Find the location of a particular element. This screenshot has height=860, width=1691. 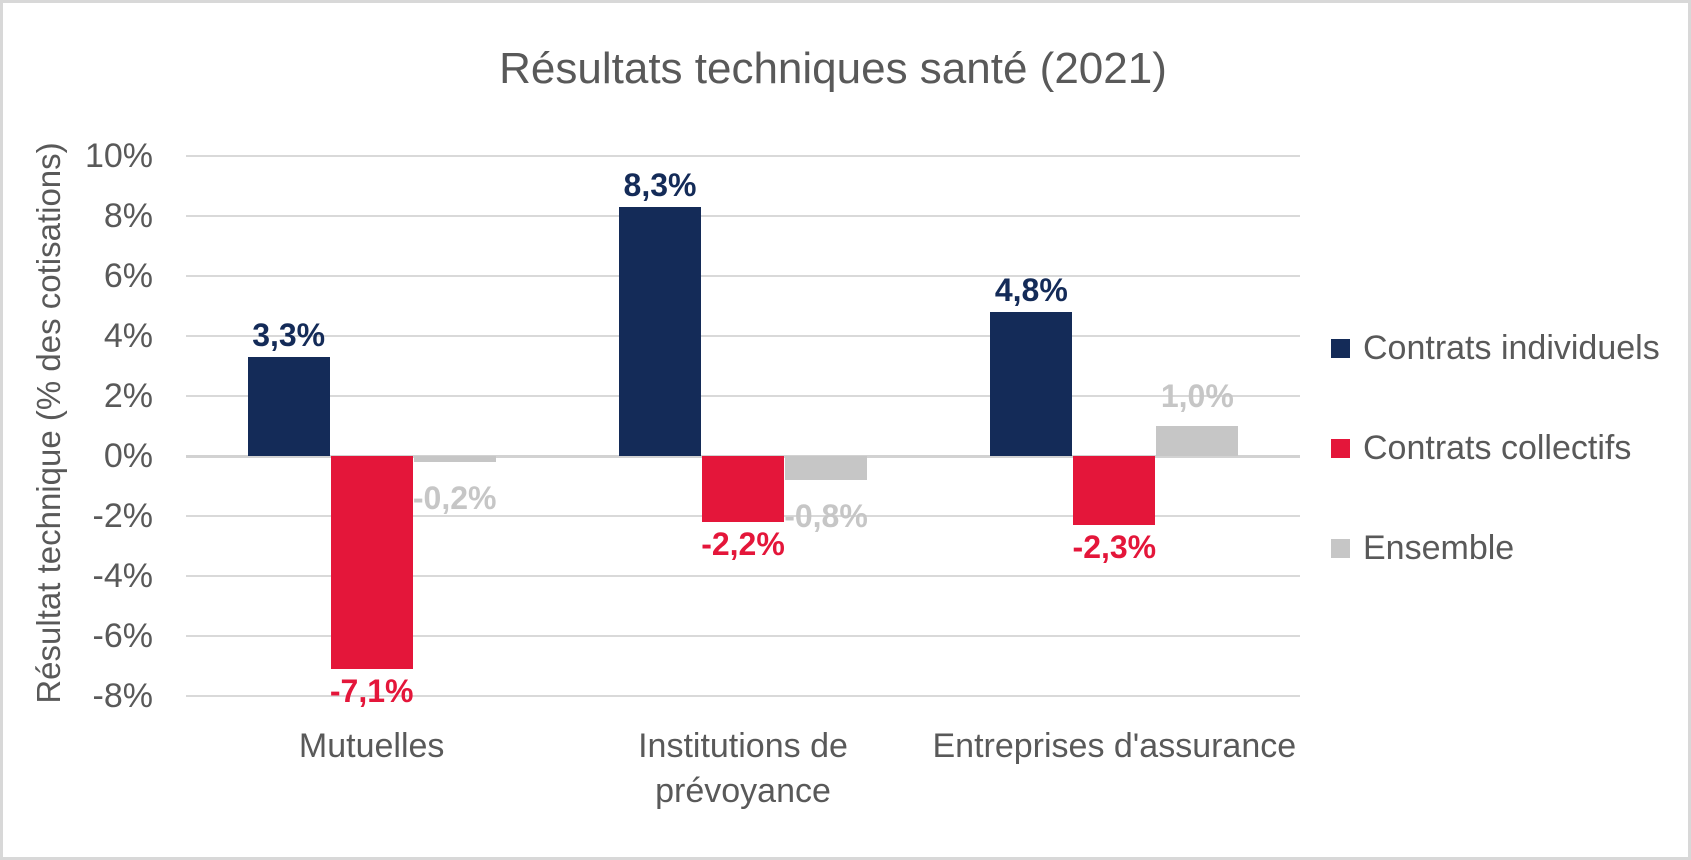

data-label: -0,8% is located at coordinates (826, 516).